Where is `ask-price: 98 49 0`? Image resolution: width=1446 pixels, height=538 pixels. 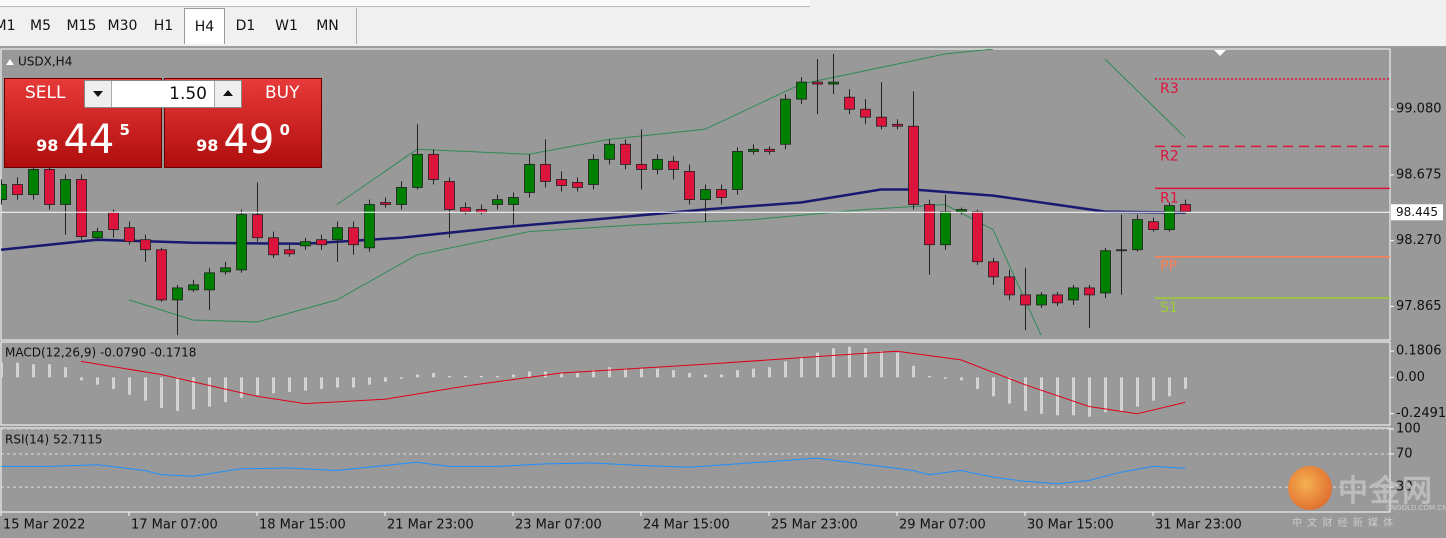
ask-price: 98 49 0 is located at coordinates (243, 142).